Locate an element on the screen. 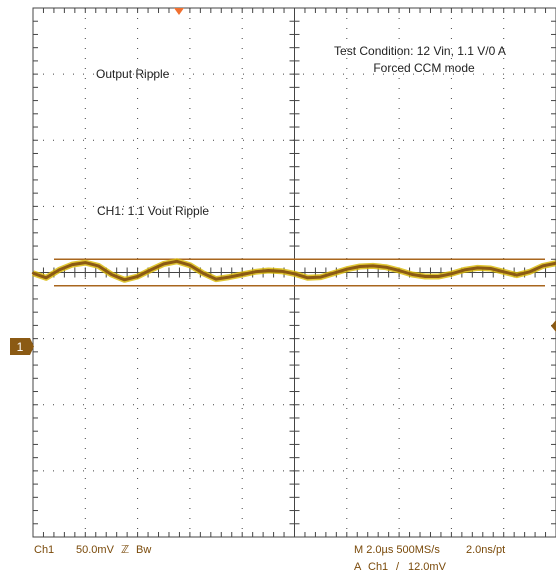 The image size is (556, 581). channel-1-marker-bg is located at coordinates (20, 346).